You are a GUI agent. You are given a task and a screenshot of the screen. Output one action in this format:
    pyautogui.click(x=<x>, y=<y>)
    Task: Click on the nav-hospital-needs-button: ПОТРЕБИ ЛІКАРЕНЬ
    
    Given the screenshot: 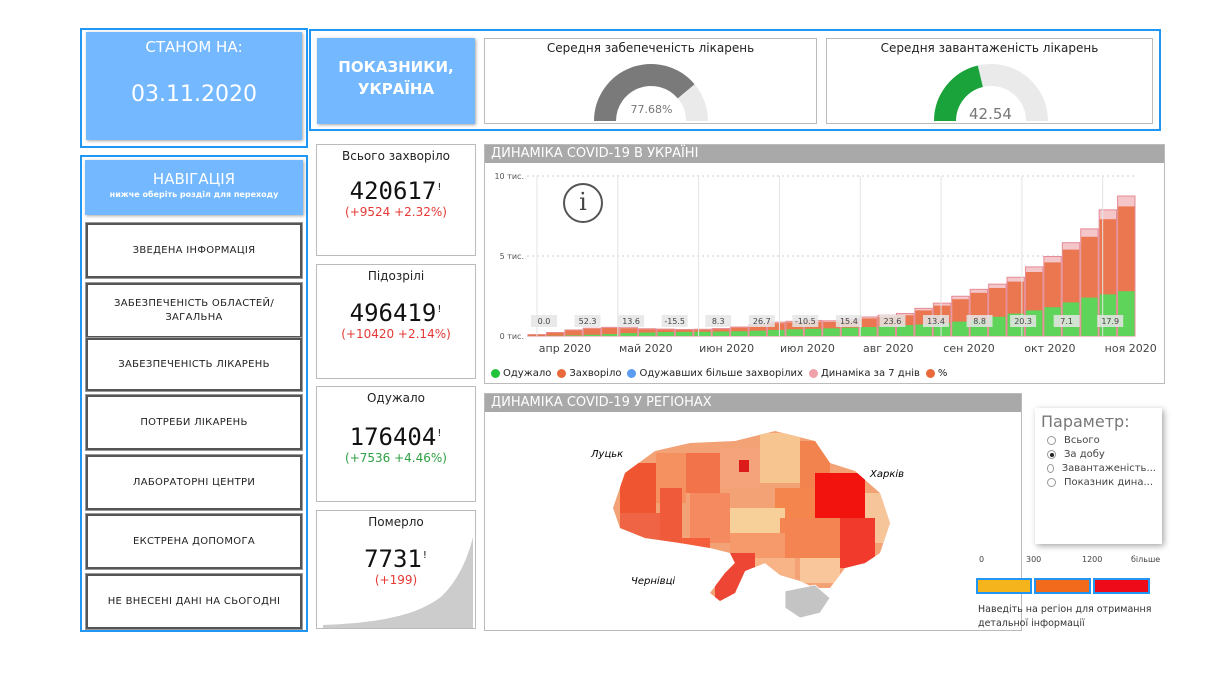 What is the action you would take?
    pyautogui.click(x=194, y=422)
    